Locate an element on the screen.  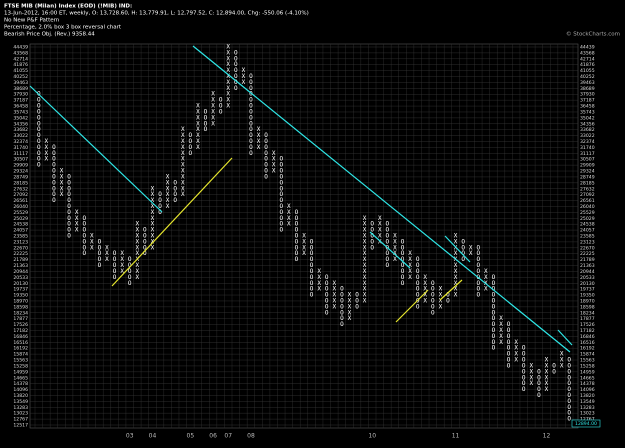
y-tick-label: 13820 is located at coordinates (20, 396).